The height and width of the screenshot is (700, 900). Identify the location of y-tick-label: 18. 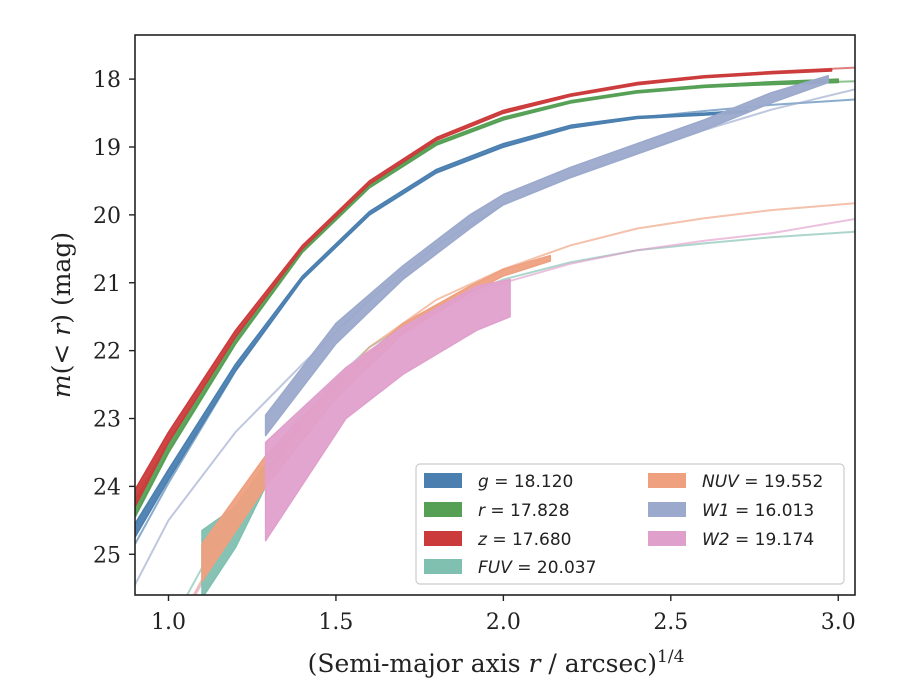
(107, 80).